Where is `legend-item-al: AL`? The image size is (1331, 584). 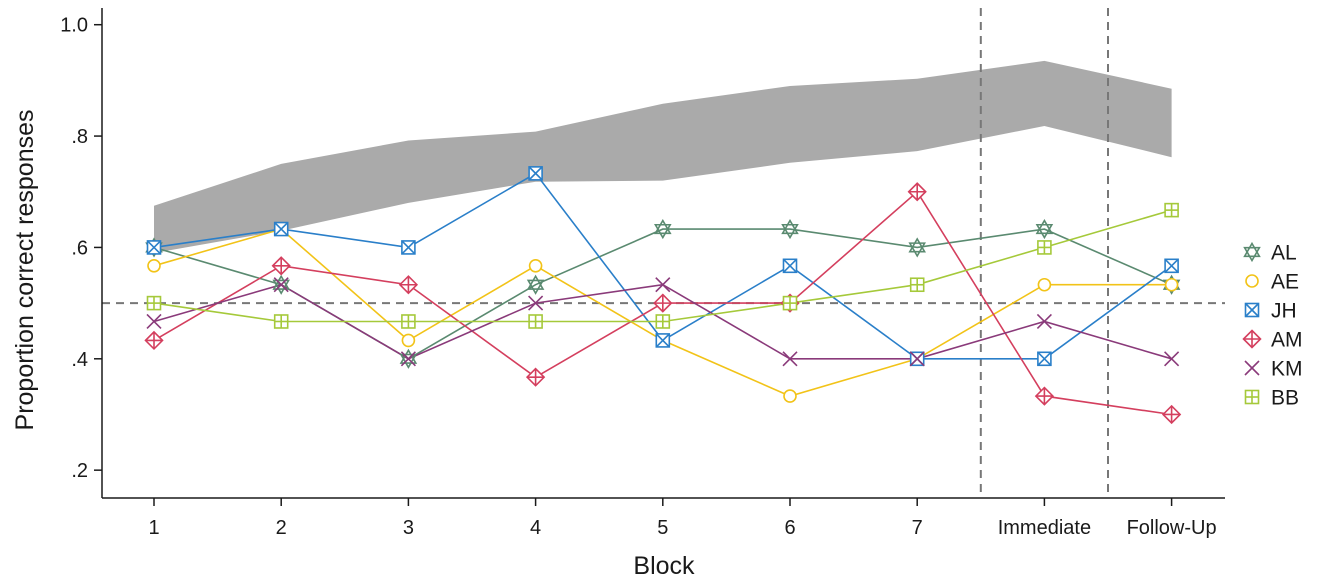
legend-item-al: AL is located at coordinates (1270, 253).